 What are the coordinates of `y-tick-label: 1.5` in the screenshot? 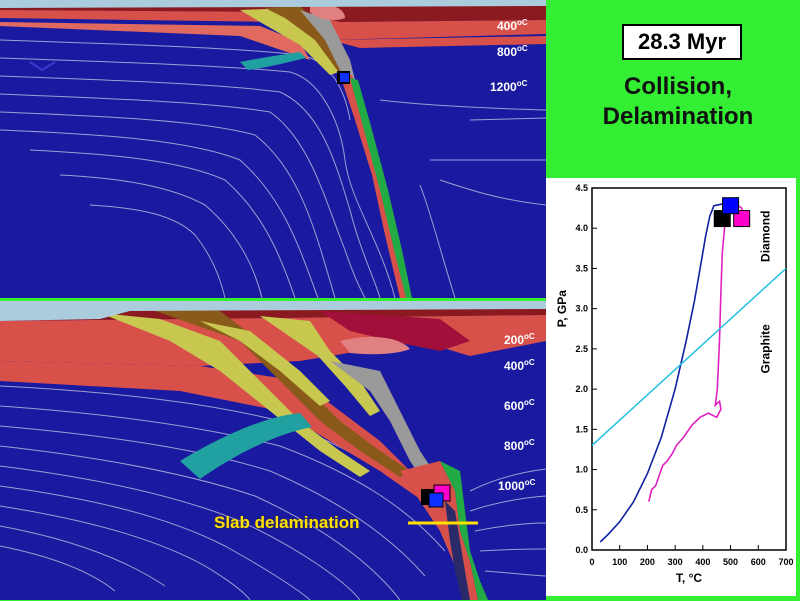 It's located at (581, 429).